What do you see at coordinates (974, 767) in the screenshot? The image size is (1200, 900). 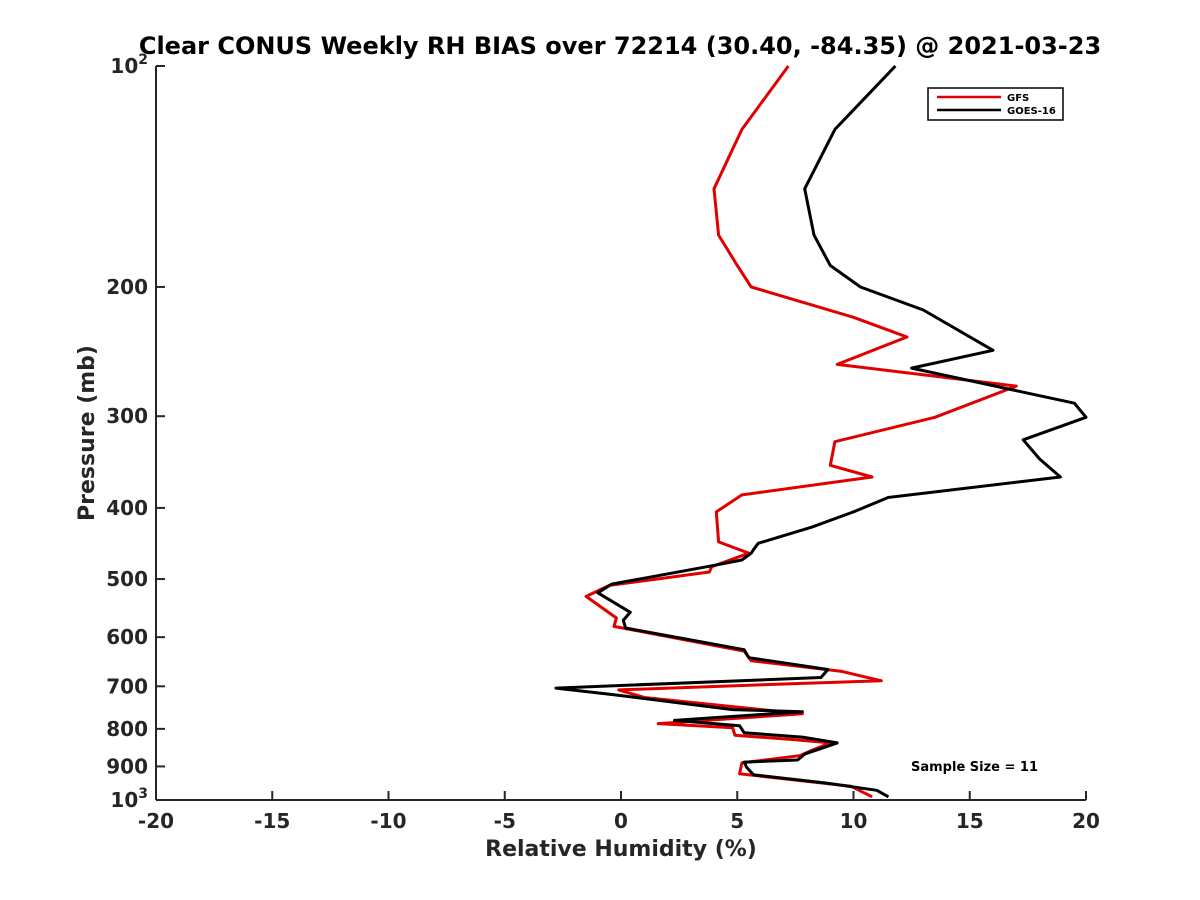 I see `sample-size-annotation: Sample Size = 11` at bounding box center [974, 767].